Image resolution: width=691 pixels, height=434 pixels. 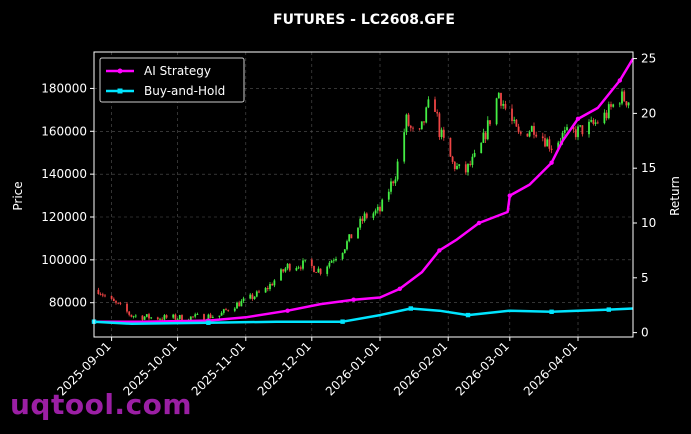 What do you see at coordinates (675, 196) in the screenshot?
I see `y2-axis-label: Return` at bounding box center [675, 196].